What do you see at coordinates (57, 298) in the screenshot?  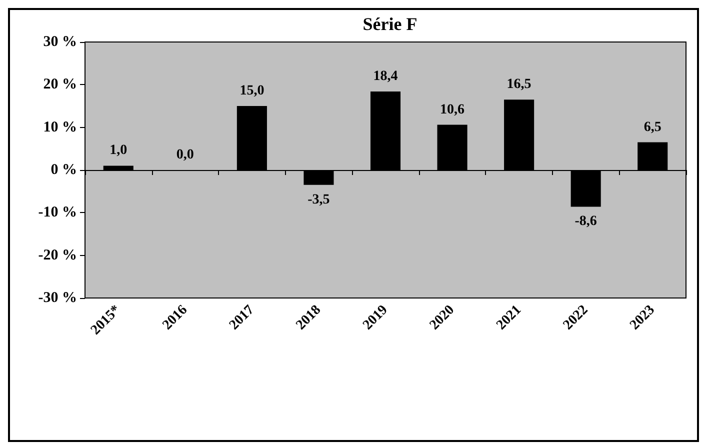 I see `y-tick-label: -30 %` at bounding box center [57, 298].